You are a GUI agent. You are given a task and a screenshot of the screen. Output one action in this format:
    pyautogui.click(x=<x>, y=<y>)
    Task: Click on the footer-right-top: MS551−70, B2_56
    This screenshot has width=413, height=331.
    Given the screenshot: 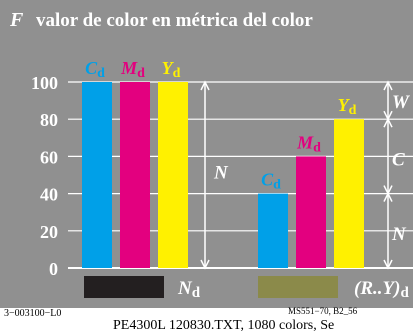 What is the action you would take?
    pyautogui.click(x=323, y=311)
    